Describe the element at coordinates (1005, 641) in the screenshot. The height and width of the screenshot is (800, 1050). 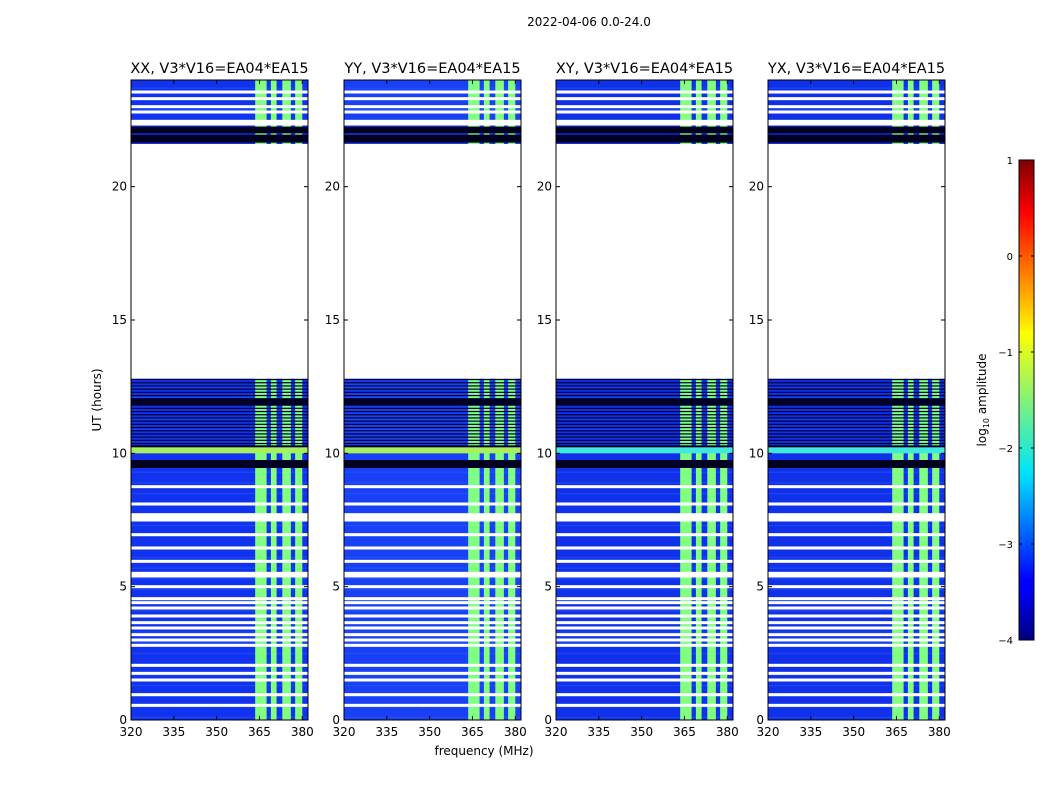
I see `colorbar-tick-label: −4` at that location.